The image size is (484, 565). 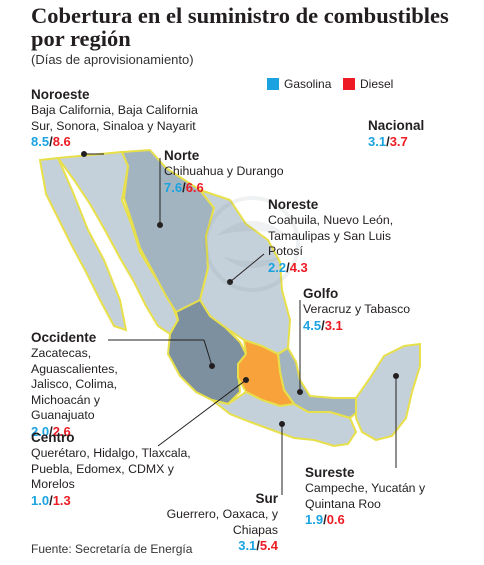 I want to click on centro-diesel: 1.3, so click(x=61, y=500).